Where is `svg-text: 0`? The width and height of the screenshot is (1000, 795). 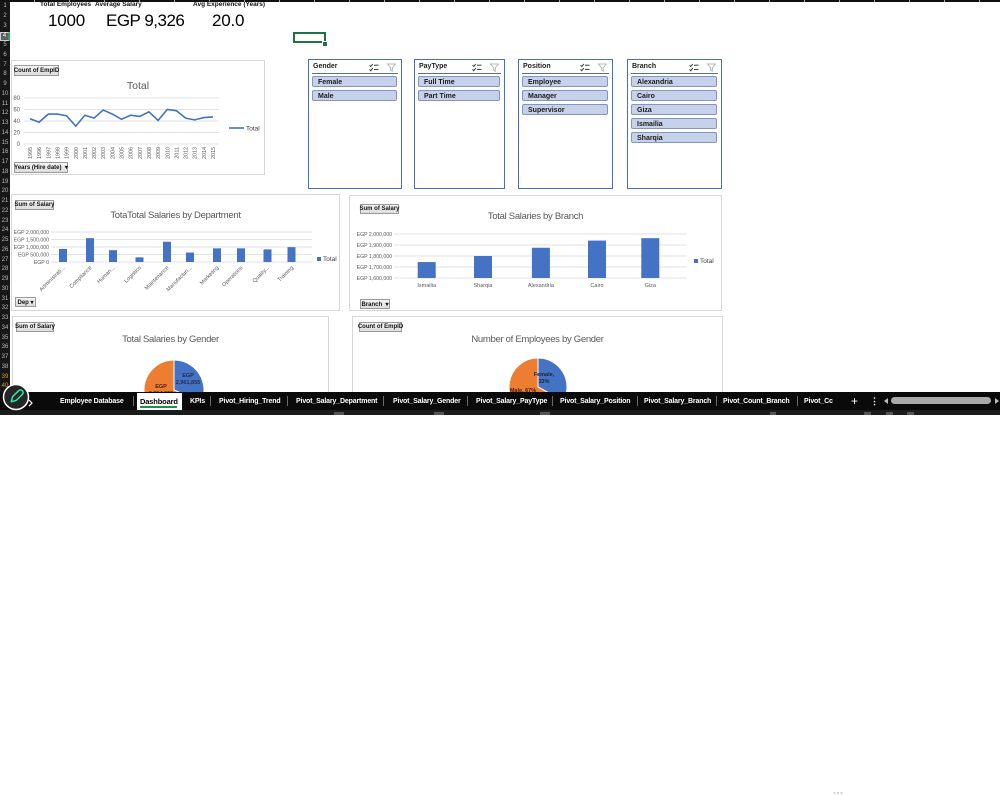 svg-text: 0 is located at coordinates (19, 145).